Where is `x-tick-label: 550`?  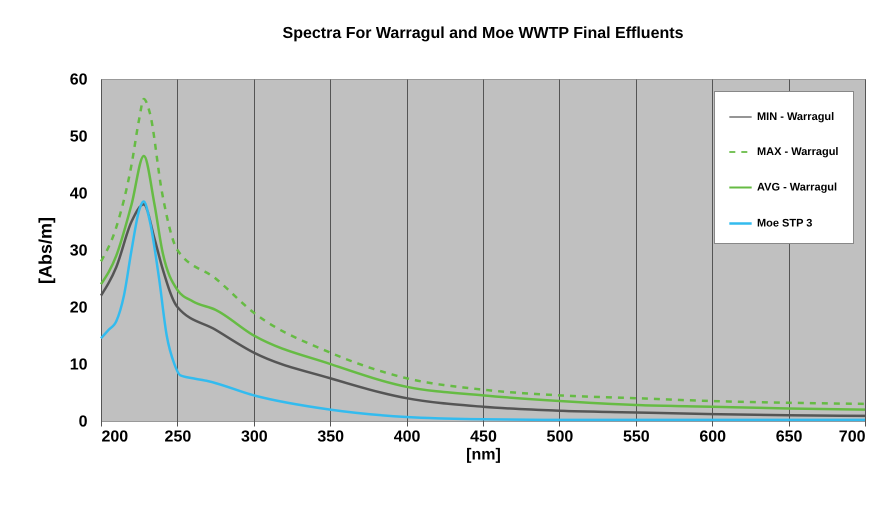
x-tick-label: 550 is located at coordinates (636, 437).